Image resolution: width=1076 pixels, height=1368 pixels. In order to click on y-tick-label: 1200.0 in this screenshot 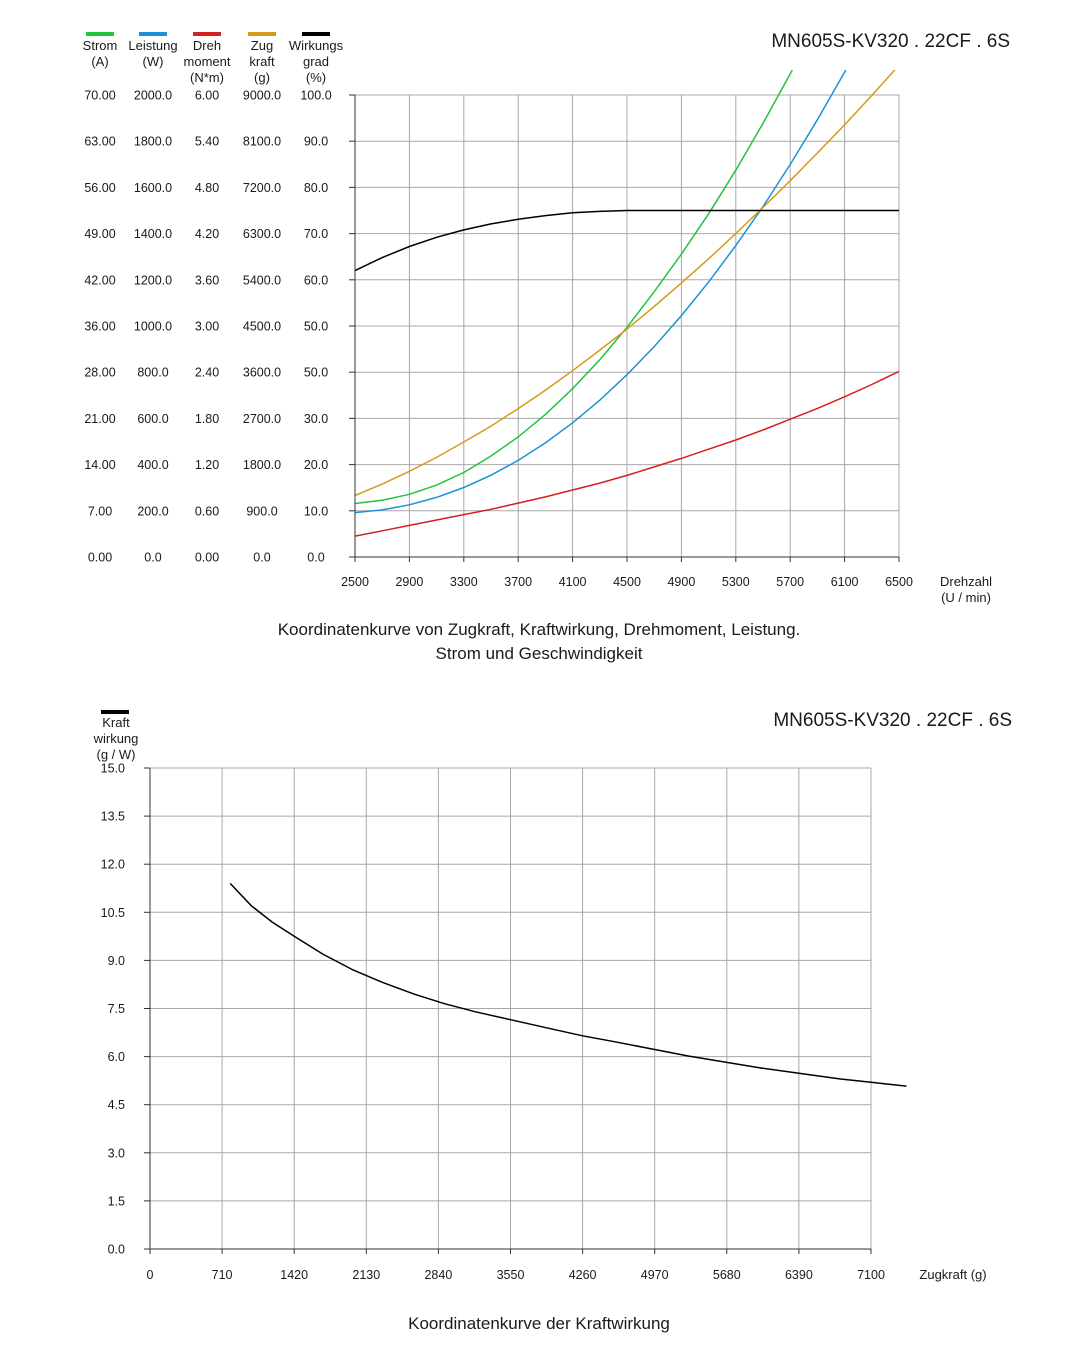, I will do `click(153, 280)`.